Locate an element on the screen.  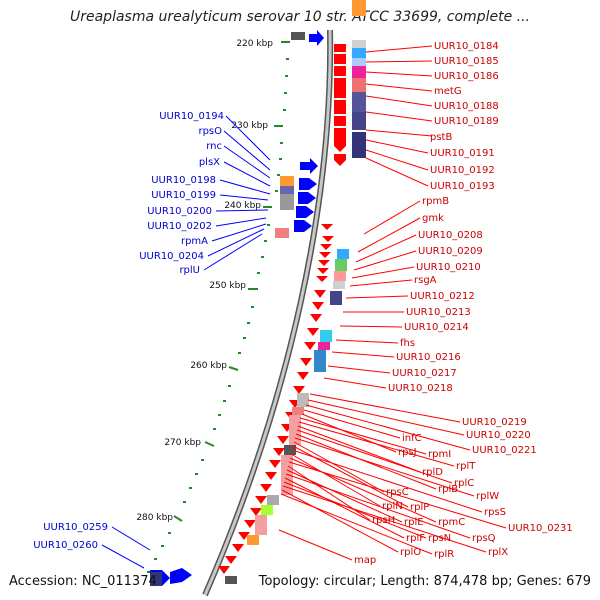
gene-label: UUR10_0200 is located at coordinates (179, 211).